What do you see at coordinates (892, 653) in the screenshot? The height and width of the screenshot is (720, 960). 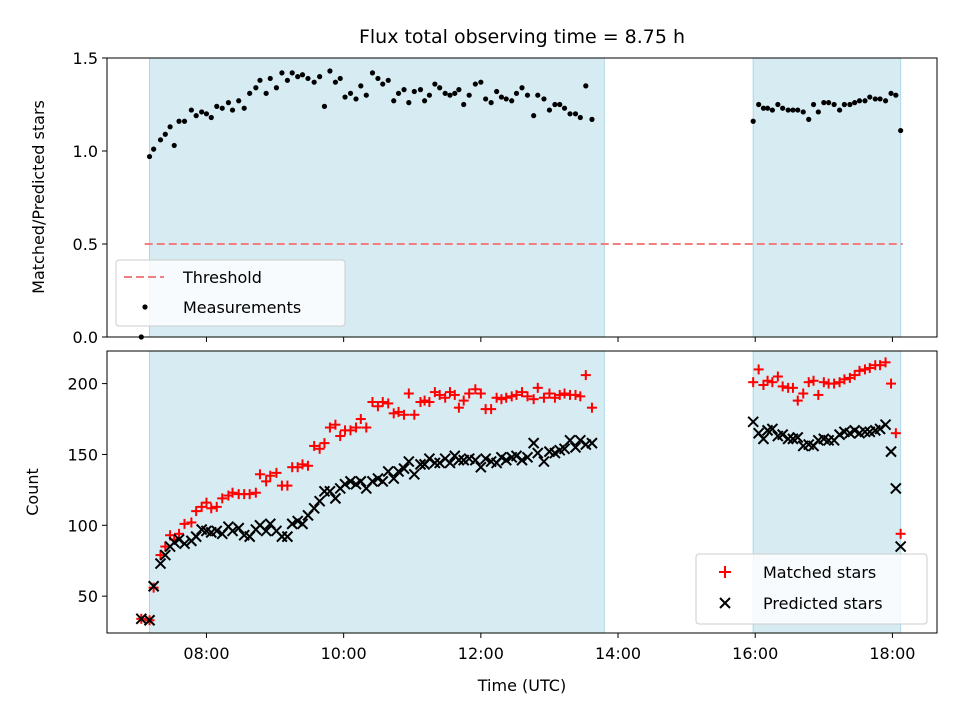 I see `x-tick-label: 18:00` at bounding box center [892, 653].